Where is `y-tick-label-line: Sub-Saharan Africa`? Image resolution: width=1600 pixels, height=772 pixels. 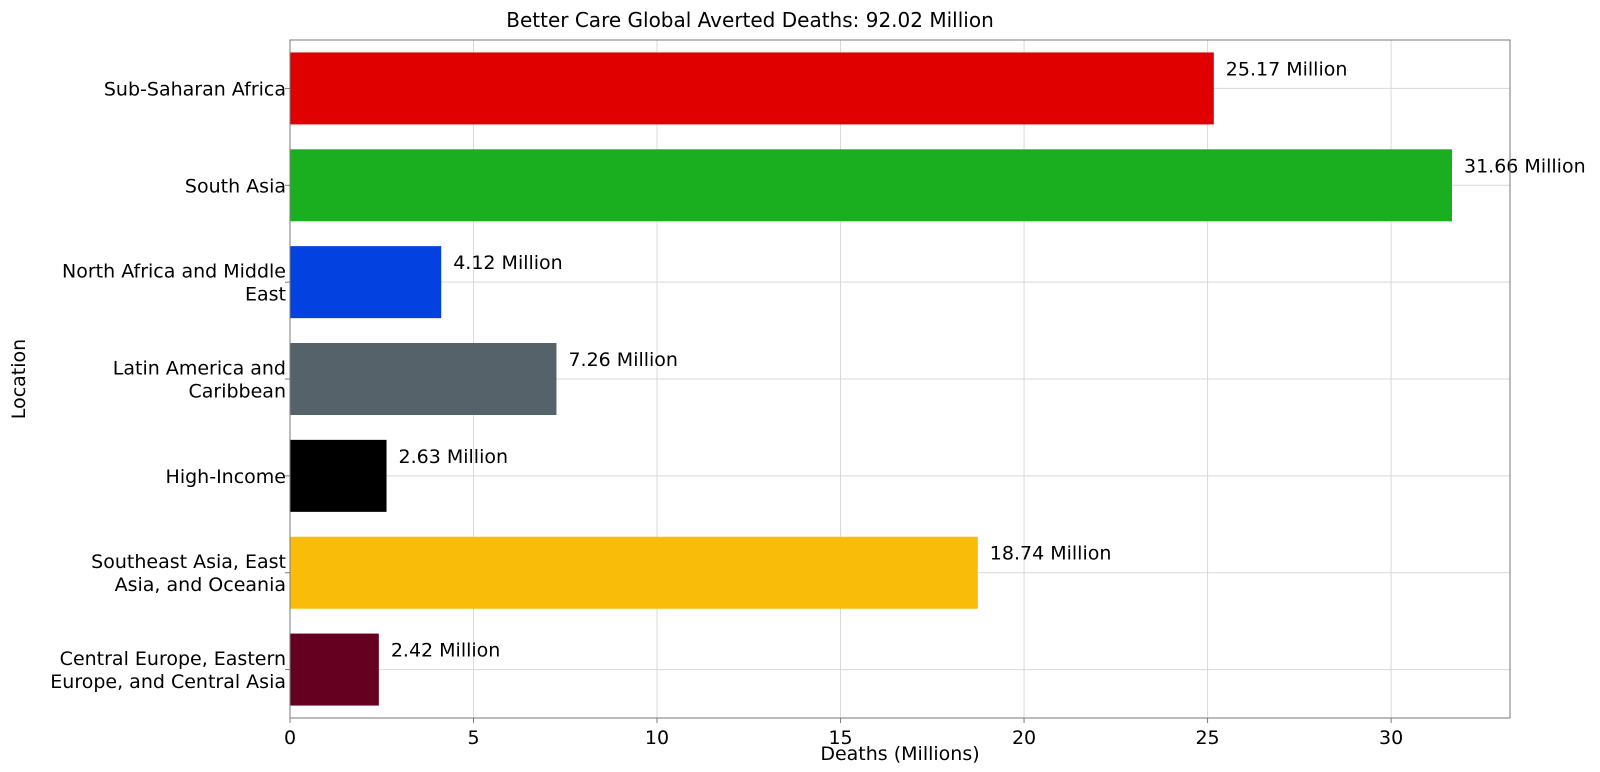 y-tick-label-line: Sub-Saharan Africa is located at coordinates (195, 89).